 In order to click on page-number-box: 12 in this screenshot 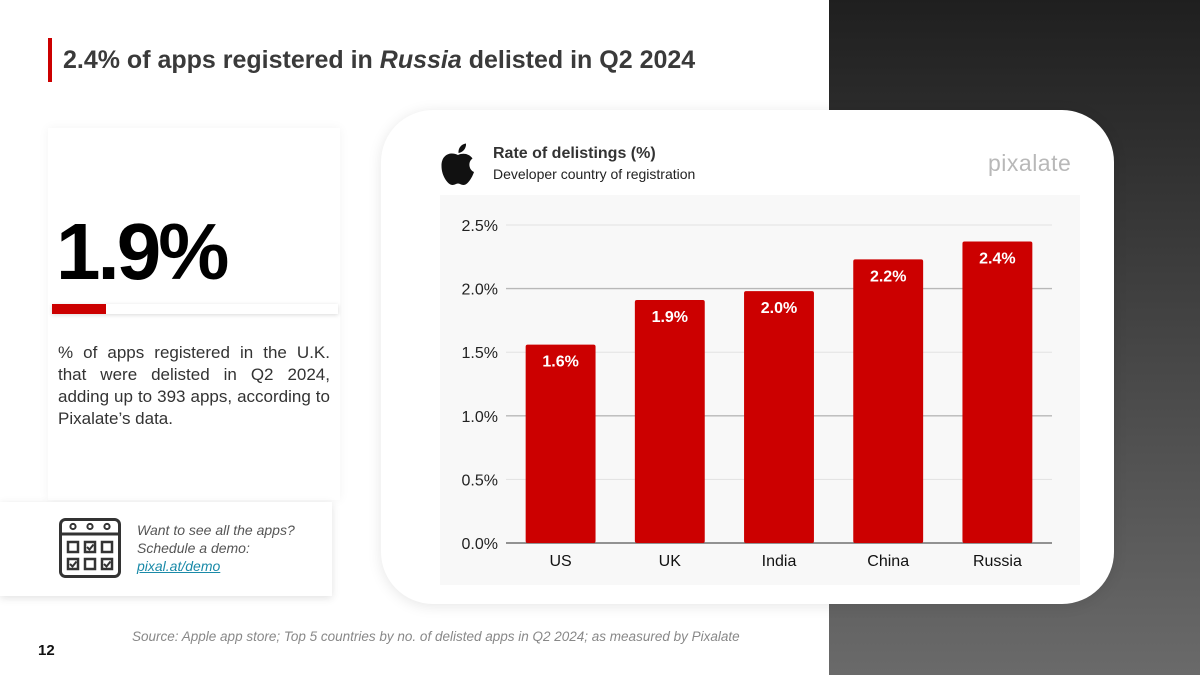, I will do `click(46, 650)`.